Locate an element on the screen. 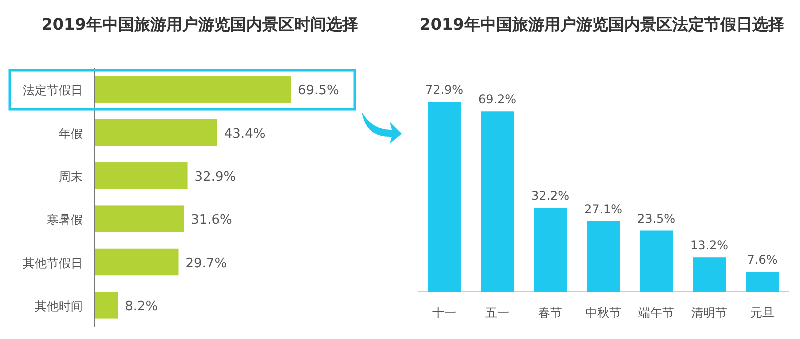  data-label: 8.2% is located at coordinates (141, 306).